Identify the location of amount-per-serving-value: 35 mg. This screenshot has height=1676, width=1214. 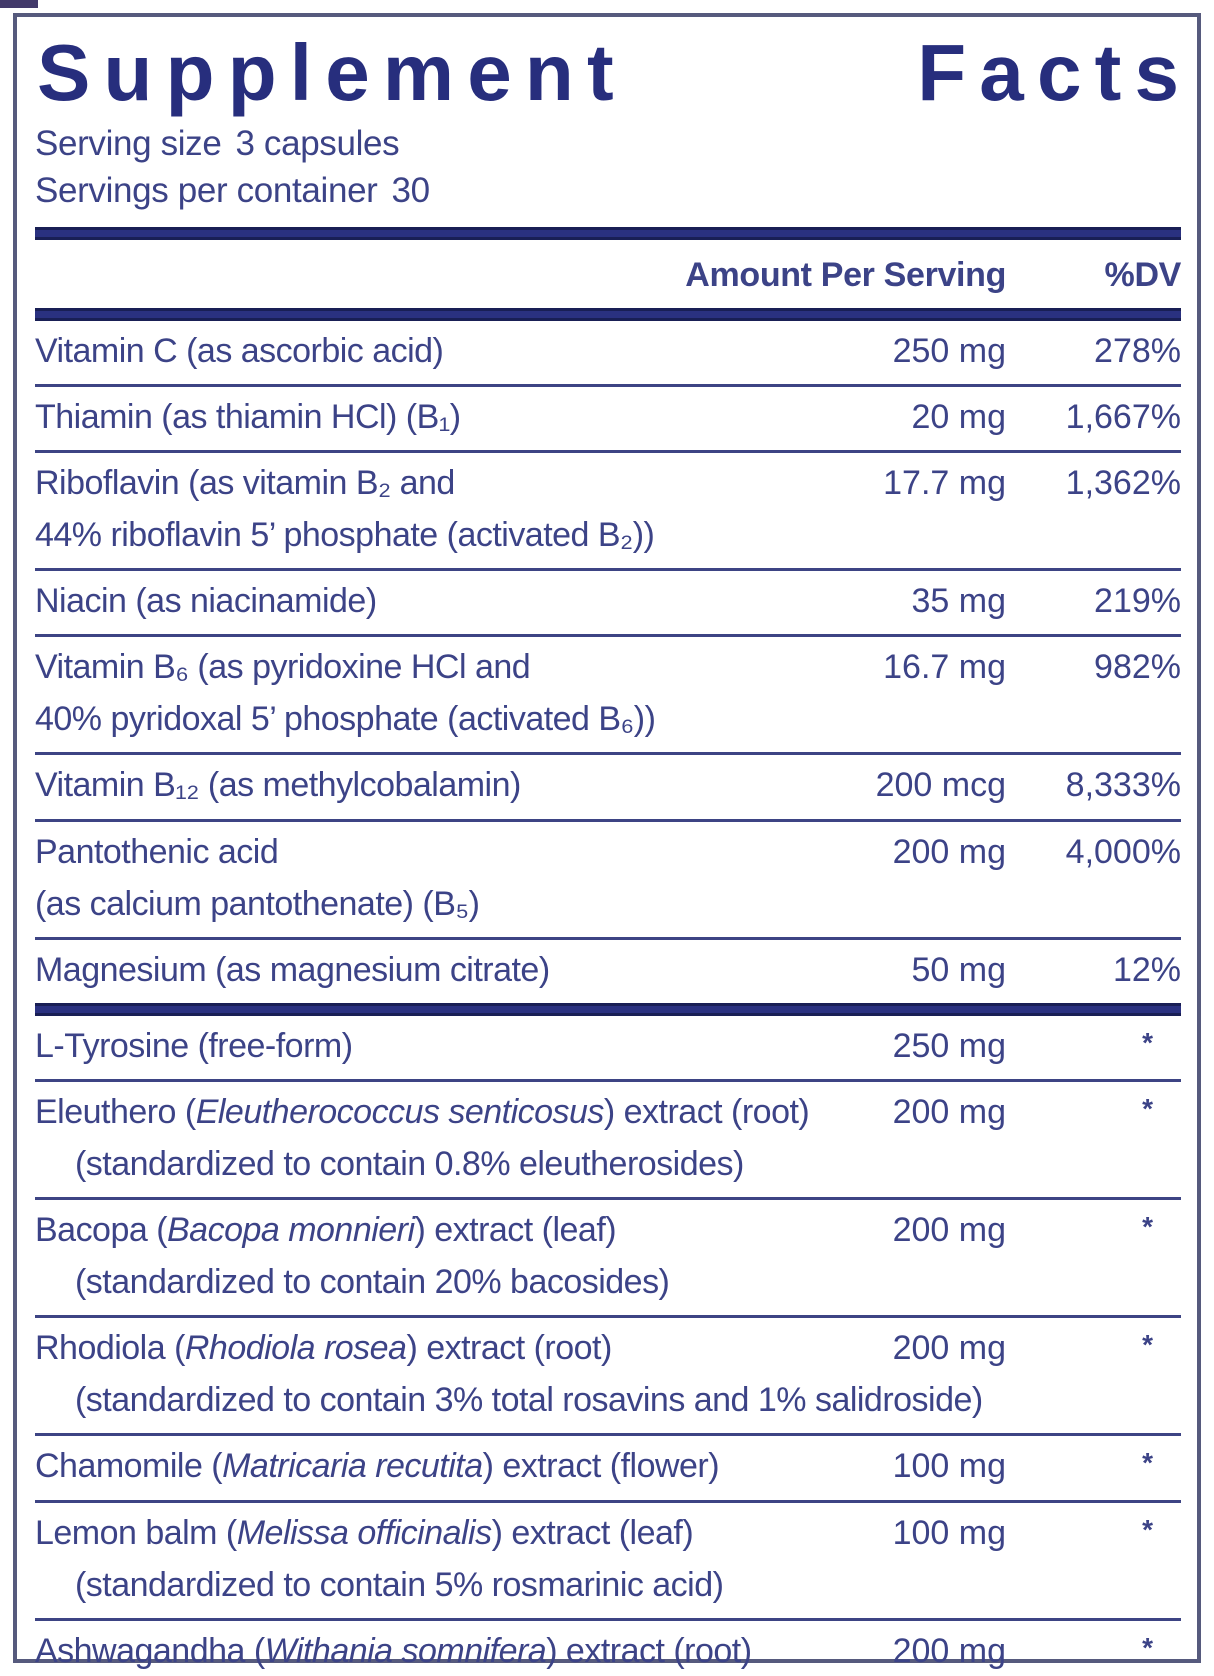
(959, 601).